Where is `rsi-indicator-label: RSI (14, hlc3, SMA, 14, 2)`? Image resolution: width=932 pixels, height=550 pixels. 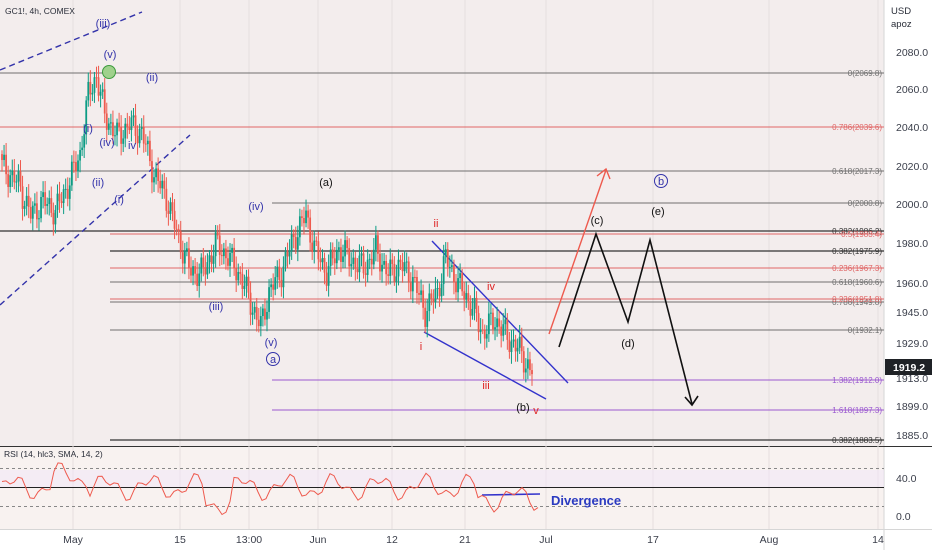 rsi-indicator-label: RSI (14, hlc3, SMA, 14, 2) is located at coordinates (53, 454).